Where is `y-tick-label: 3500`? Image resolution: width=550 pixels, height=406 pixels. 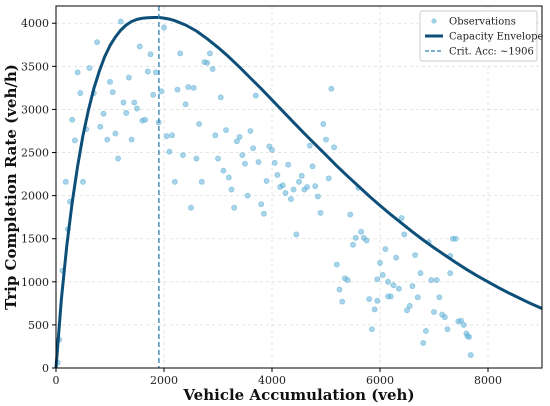 y-tick-label: 3500 is located at coordinates (35, 66).